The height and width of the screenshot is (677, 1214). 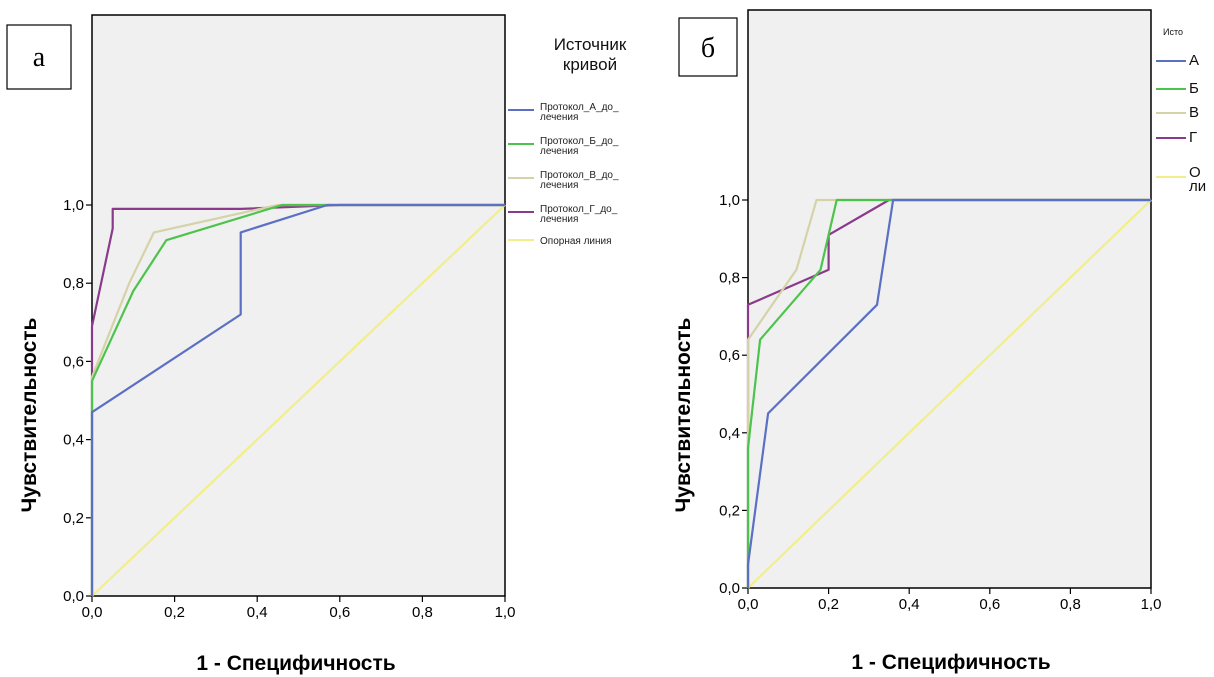 What do you see at coordinates (576, 241) in the screenshot?
I see `legend-label: Опорная линия` at bounding box center [576, 241].